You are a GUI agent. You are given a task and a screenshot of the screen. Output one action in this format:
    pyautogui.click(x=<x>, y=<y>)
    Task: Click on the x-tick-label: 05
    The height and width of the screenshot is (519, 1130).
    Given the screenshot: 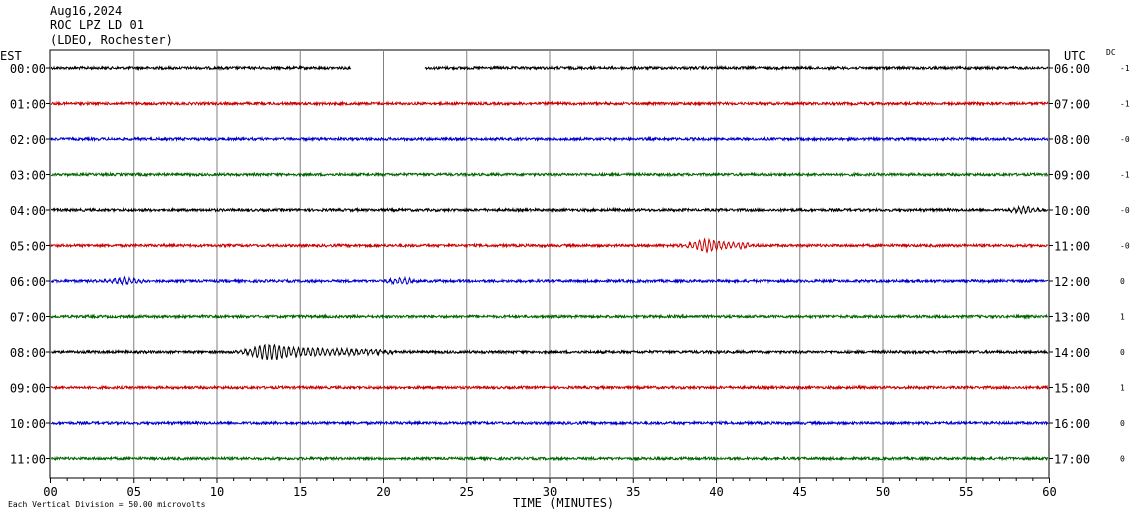 What is the action you would take?
    pyautogui.click(x=134, y=492)
    